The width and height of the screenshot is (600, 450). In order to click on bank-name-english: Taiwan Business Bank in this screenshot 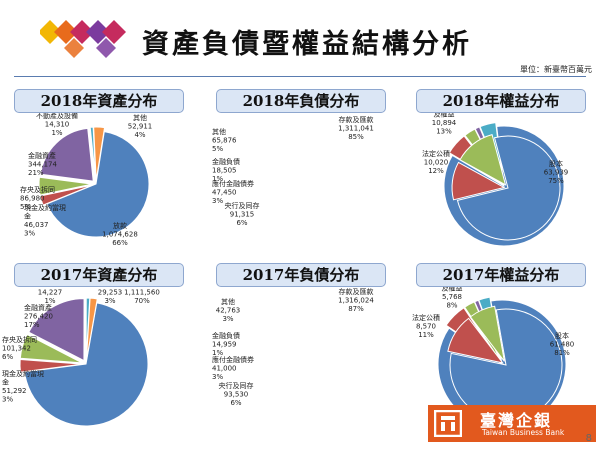, I will do `click(523, 432)`.